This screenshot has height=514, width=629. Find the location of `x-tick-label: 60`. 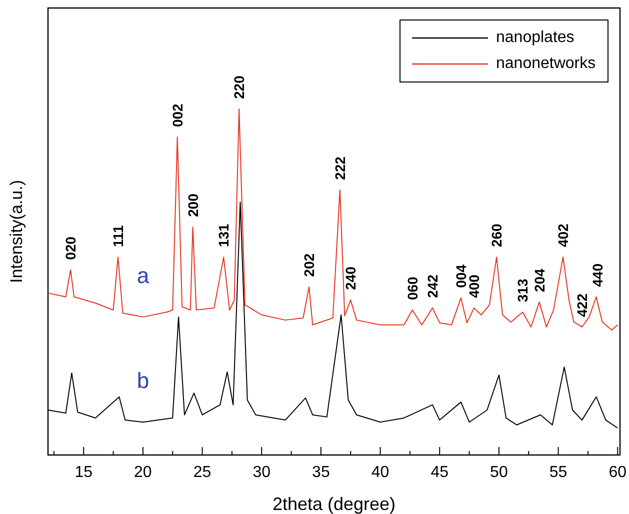

x-tick-label: 60 is located at coordinates (617, 472).